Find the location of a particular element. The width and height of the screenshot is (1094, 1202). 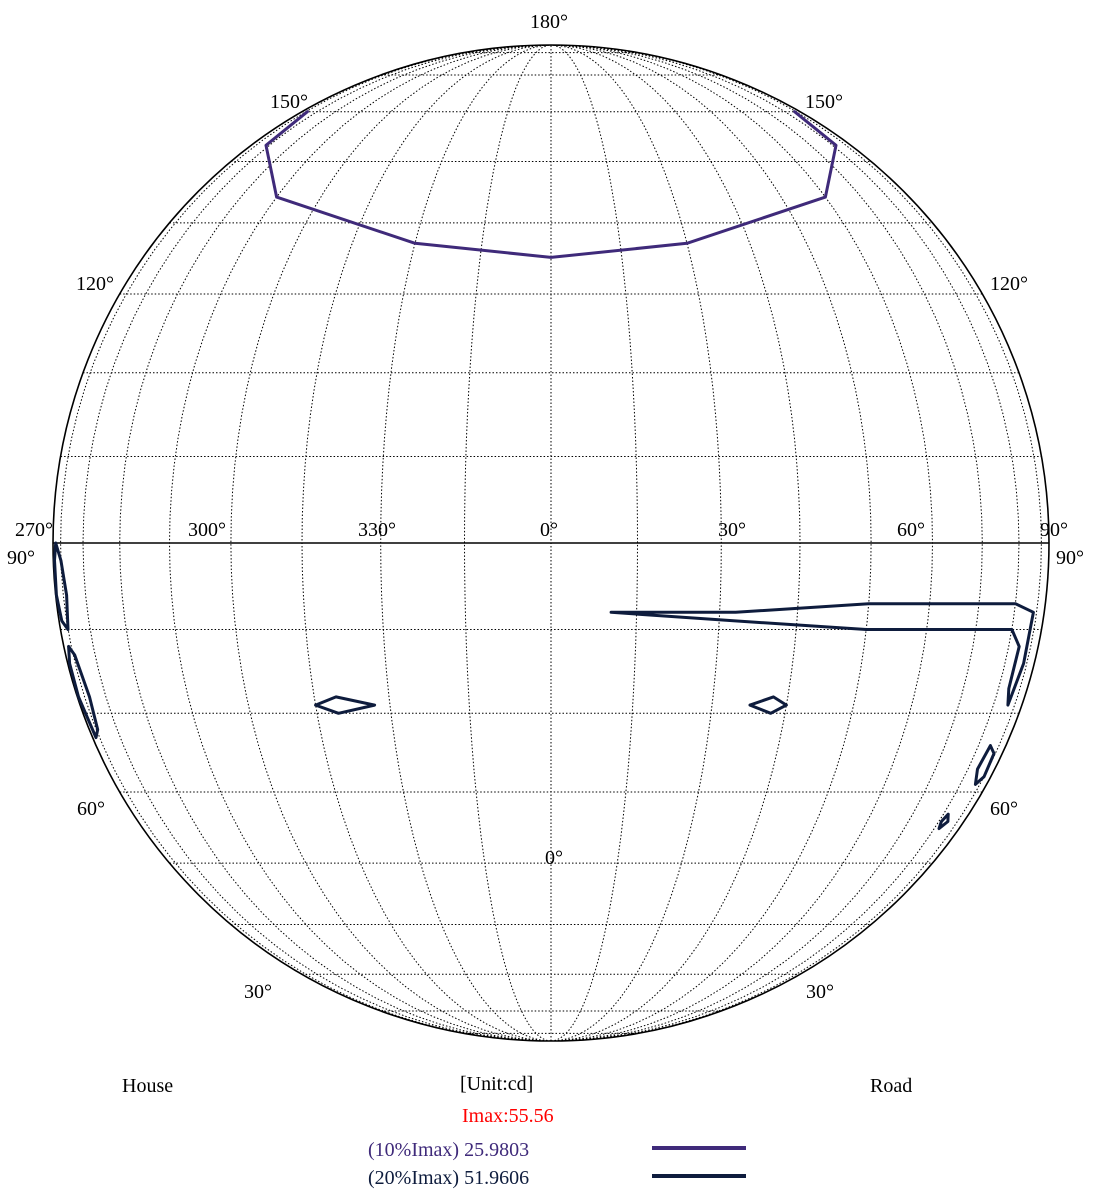

right-gamma-label: 90° is located at coordinates (1054, 530).